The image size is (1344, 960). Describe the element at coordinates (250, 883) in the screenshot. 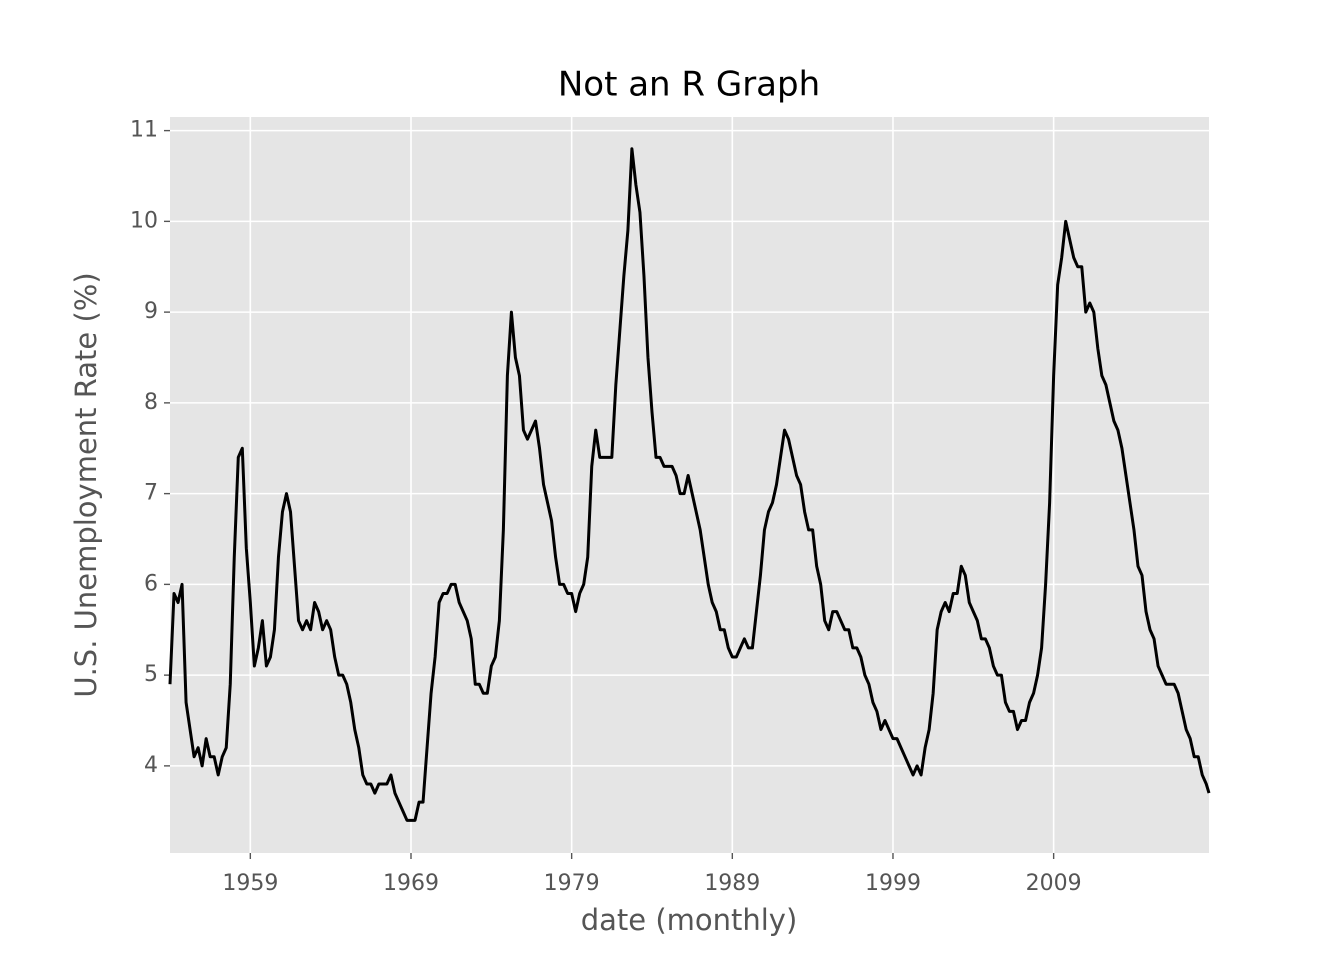

I see `x-tick-label: 1959` at that location.